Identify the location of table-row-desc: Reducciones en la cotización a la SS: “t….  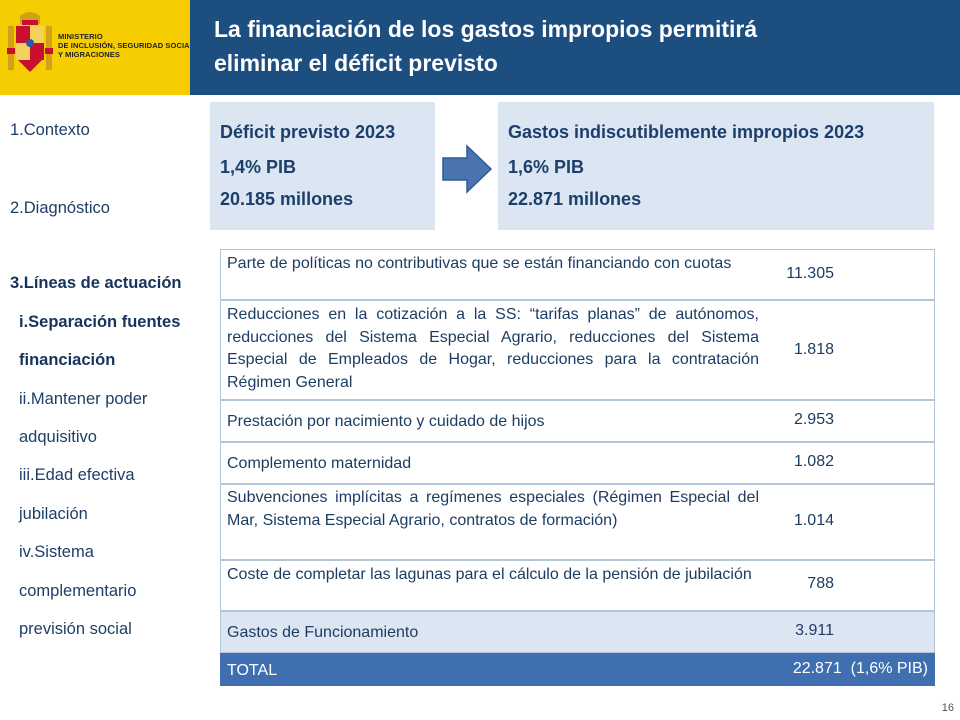
(493, 348).